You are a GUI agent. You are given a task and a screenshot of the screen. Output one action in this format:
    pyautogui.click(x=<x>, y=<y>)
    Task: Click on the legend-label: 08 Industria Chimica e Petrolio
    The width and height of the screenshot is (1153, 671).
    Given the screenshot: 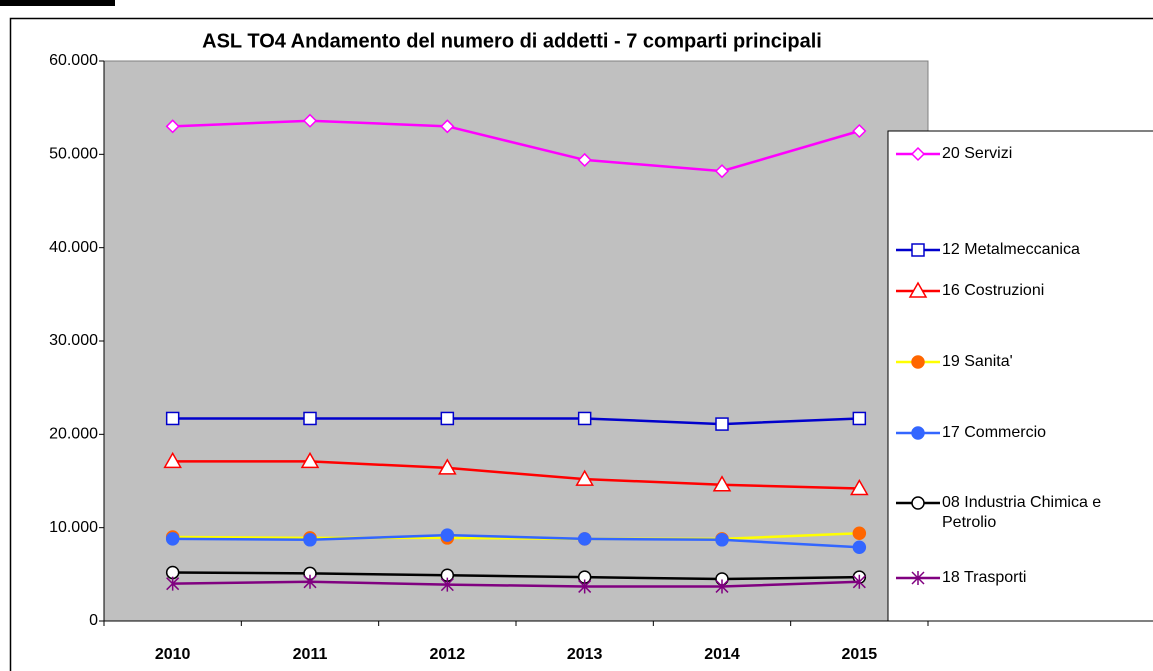 What is the action you would take?
    pyautogui.click(x=1022, y=512)
    